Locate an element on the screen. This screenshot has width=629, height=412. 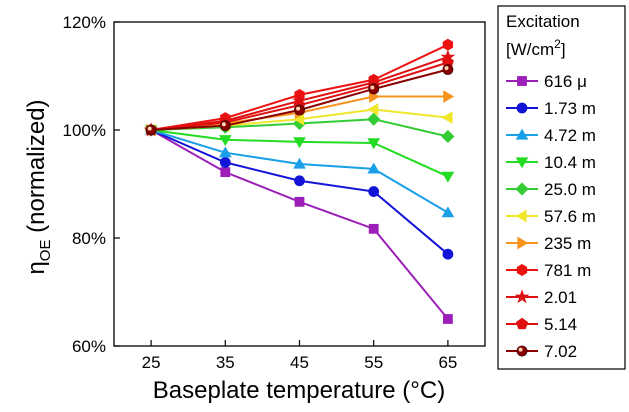
legend-entry: 1.73 m is located at coordinates (551, 108).